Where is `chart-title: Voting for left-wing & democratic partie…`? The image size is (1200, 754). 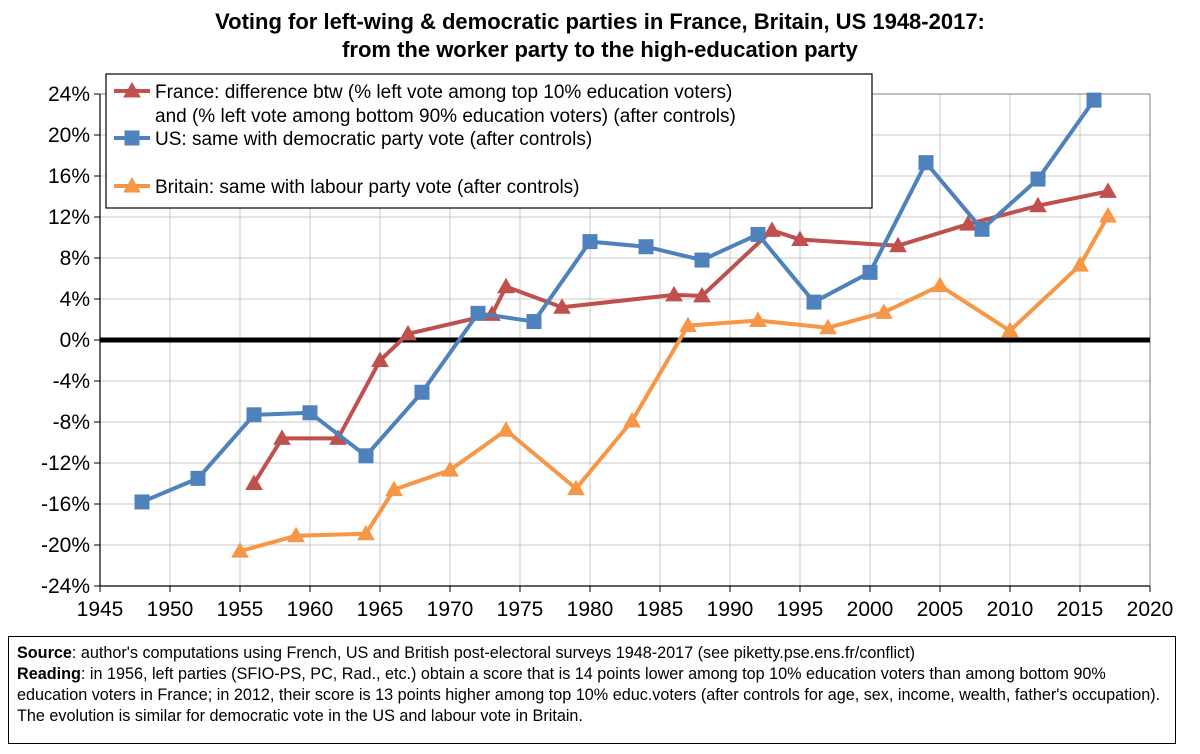 chart-title: Voting for left-wing & democratic partie… is located at coordinates (600, 36).